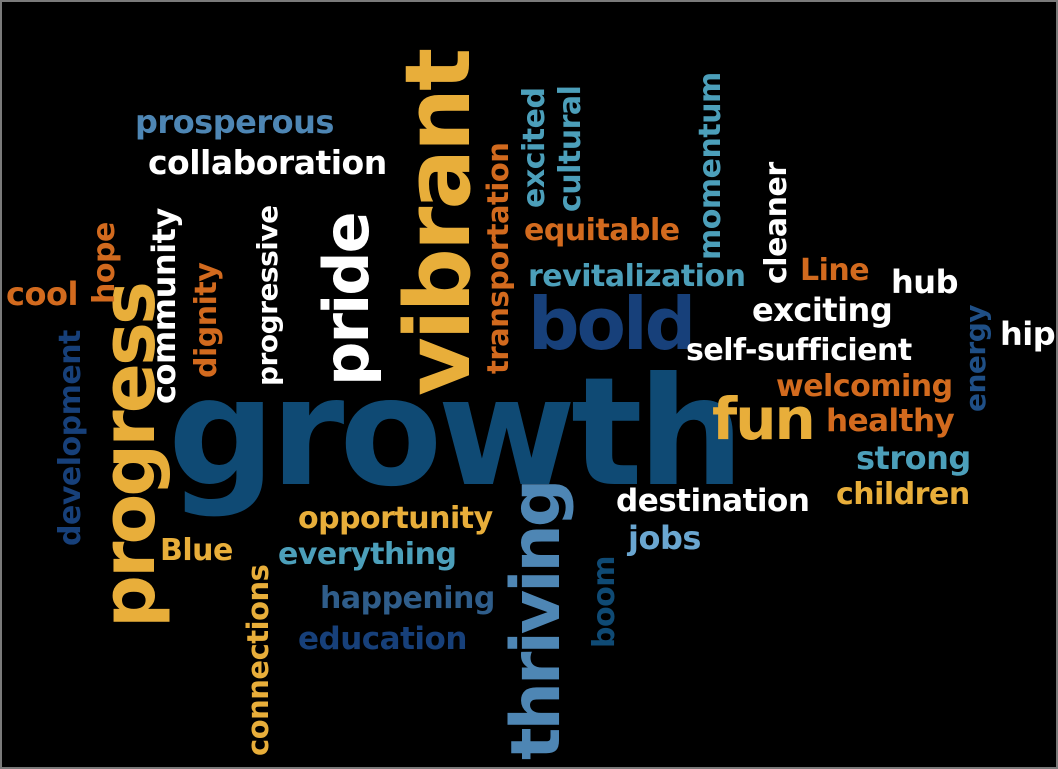 The width and height of the screenshot is (1058, 769). What do you see at coordinates (903, 494) in the screenshot?
I see `word-children: children` at bounding box center [903, 494].